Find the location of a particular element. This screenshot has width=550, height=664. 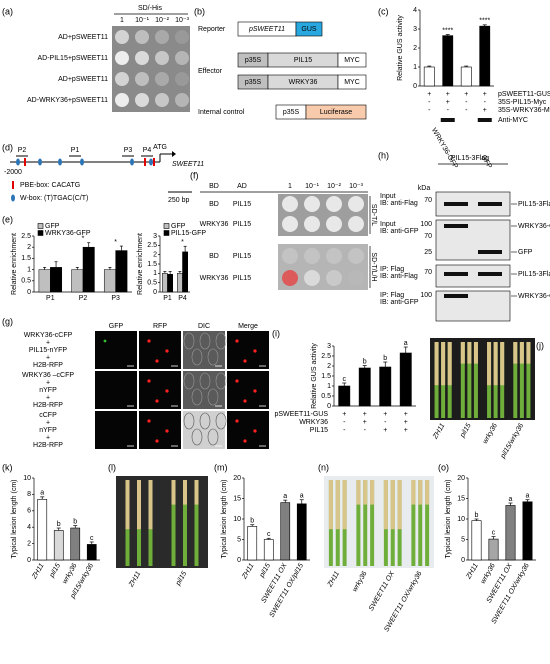

y-tick-label: 0 is located at coordinates (155, 292).